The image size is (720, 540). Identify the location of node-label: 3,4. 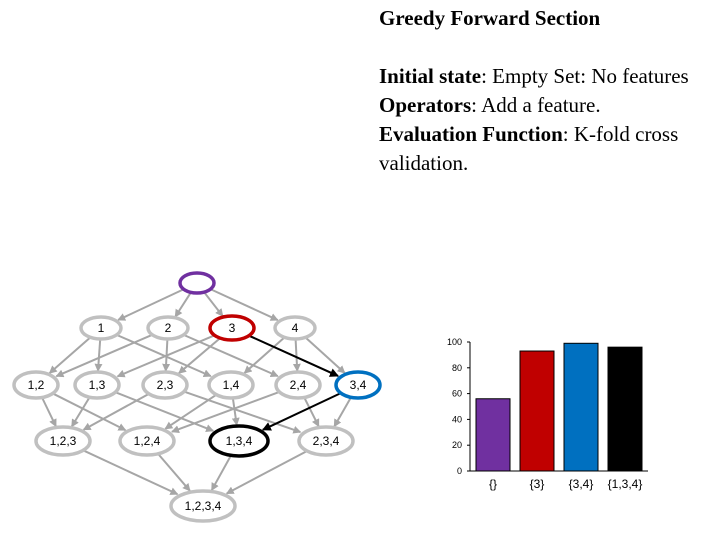
(358, 385).